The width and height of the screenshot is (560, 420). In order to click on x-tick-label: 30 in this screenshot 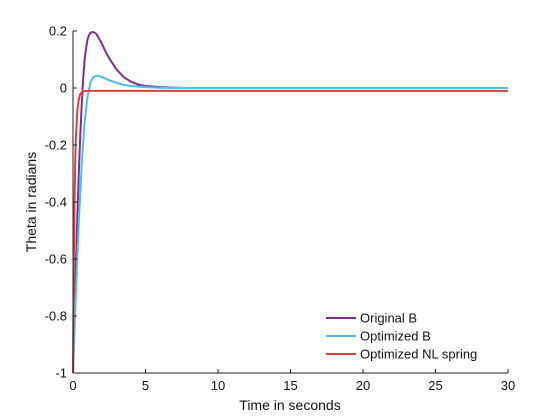, I will do `click(508, 385)`.